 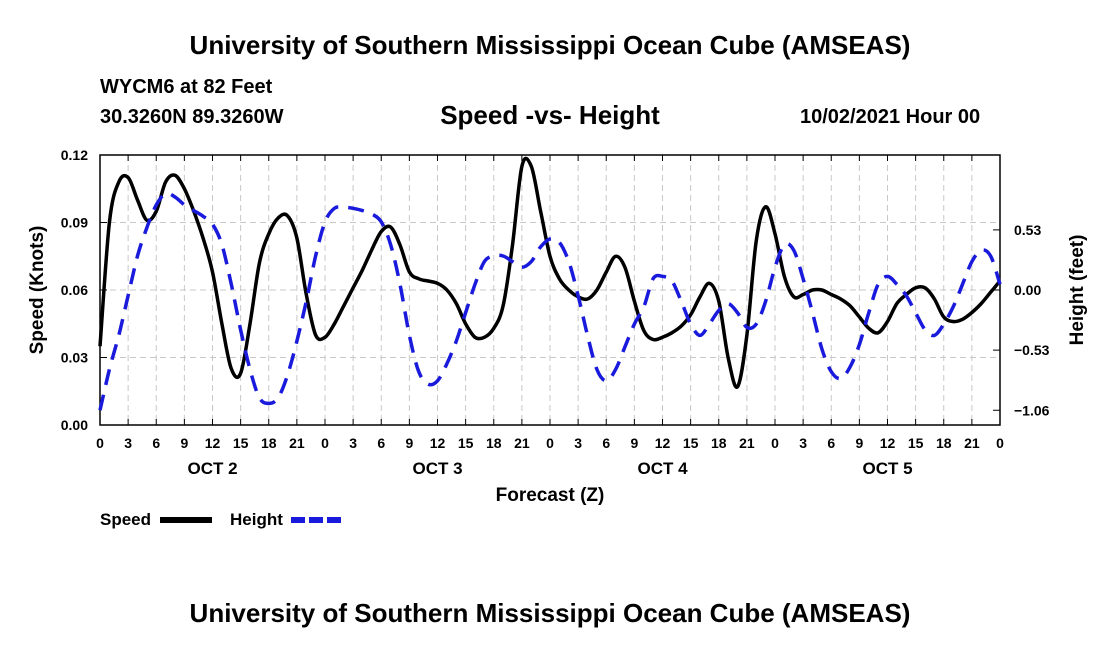 What do you see at coordinates (74, 290) in the screenshot?
I see `y-tick-label: 0.06` at bounding box center [74, 290].